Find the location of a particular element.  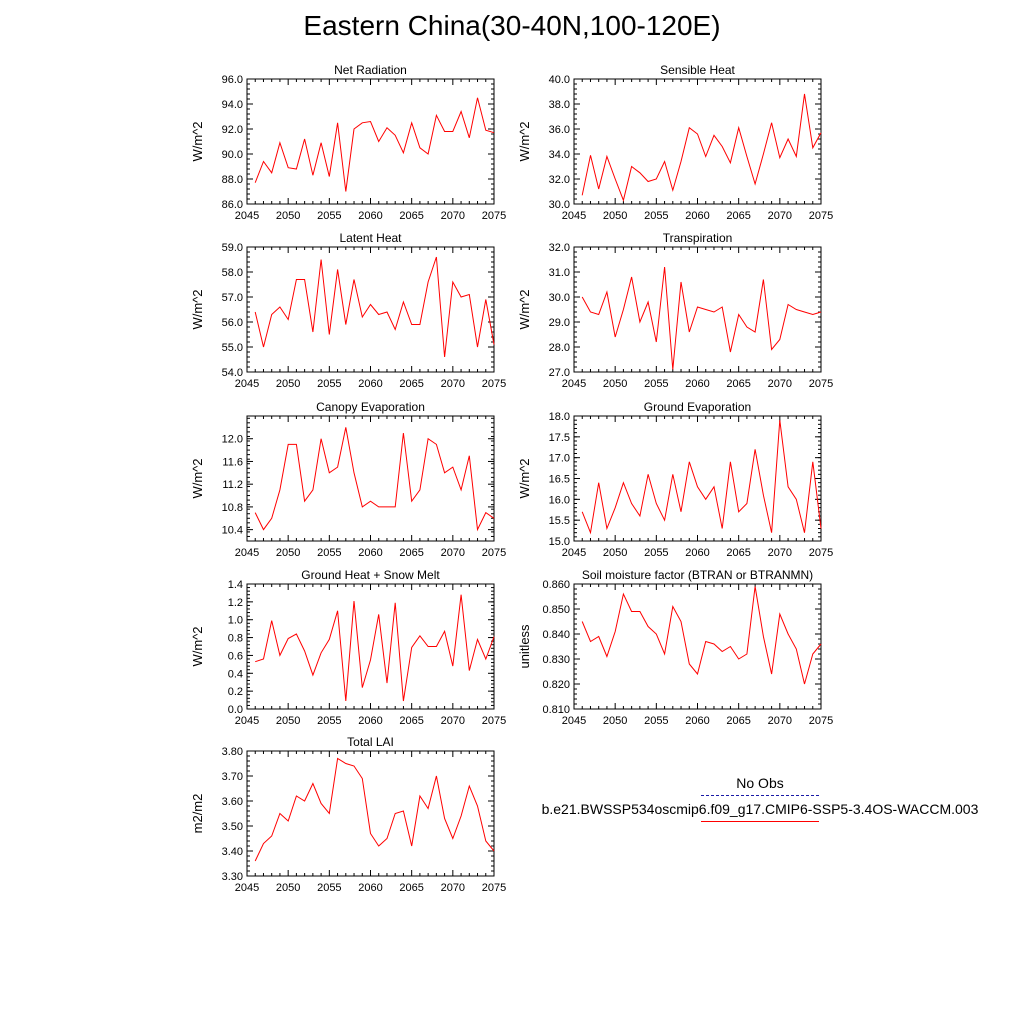

y-tick-label: 92.0 is located at coordinates (232, 130).